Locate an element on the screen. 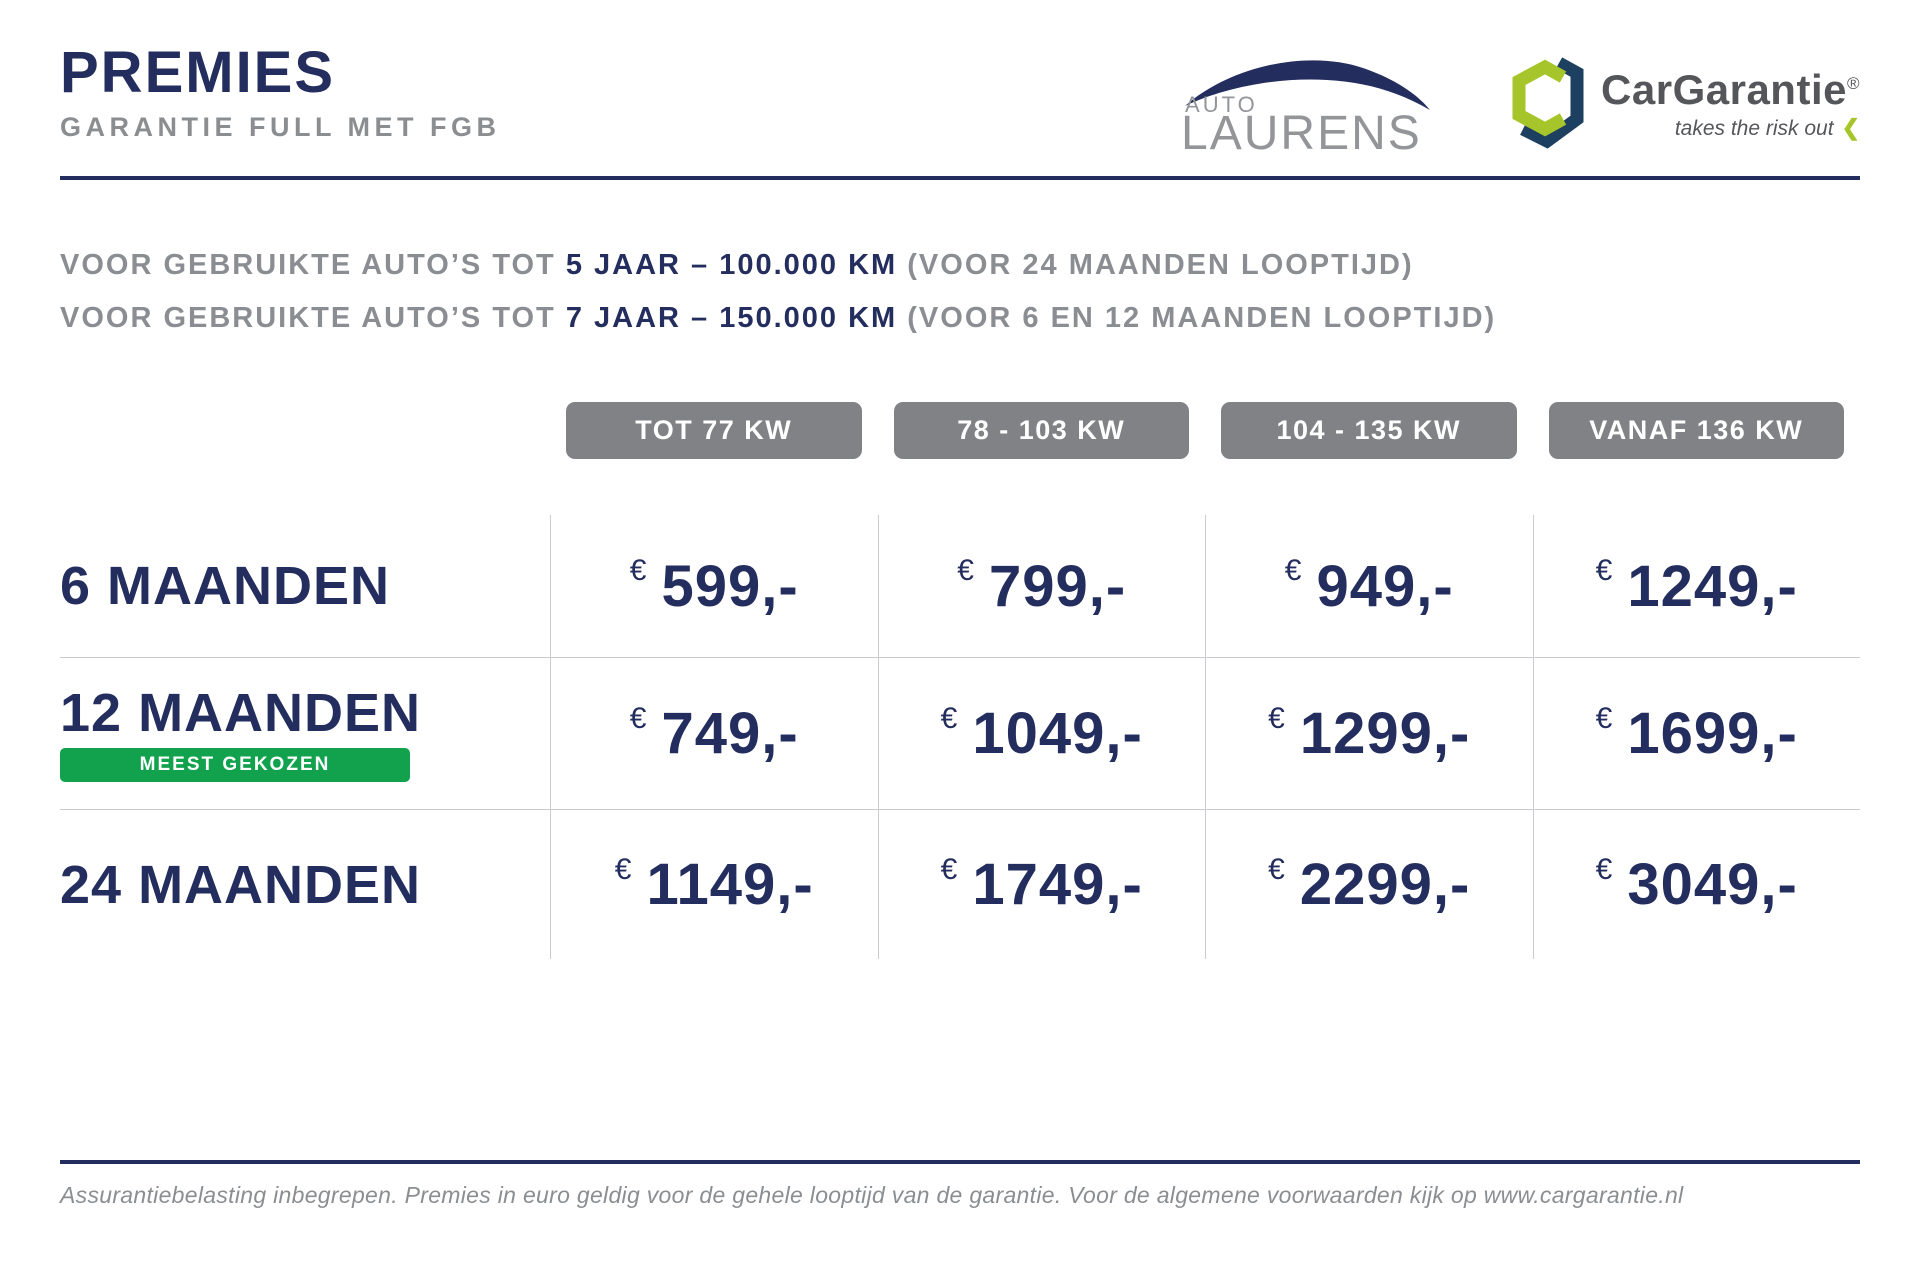  price-6m-vanaf-136kw: €1249,- is located at coordinates (1696, 586).